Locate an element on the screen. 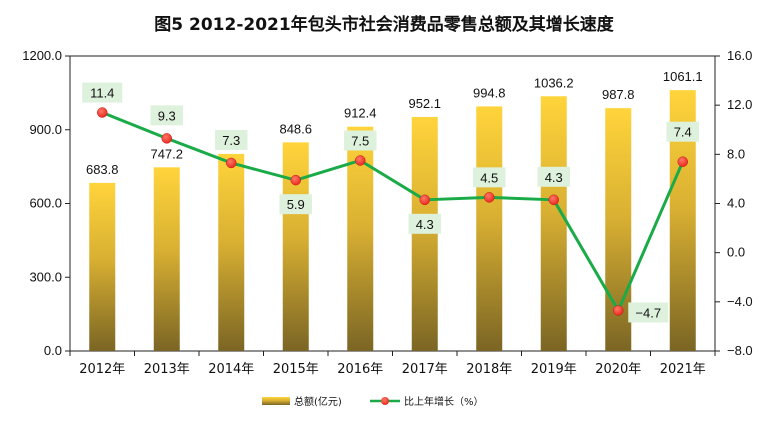 The width and height of the screenshot is (769, 423). legend-line-marker is located at coordinates (385, 401).